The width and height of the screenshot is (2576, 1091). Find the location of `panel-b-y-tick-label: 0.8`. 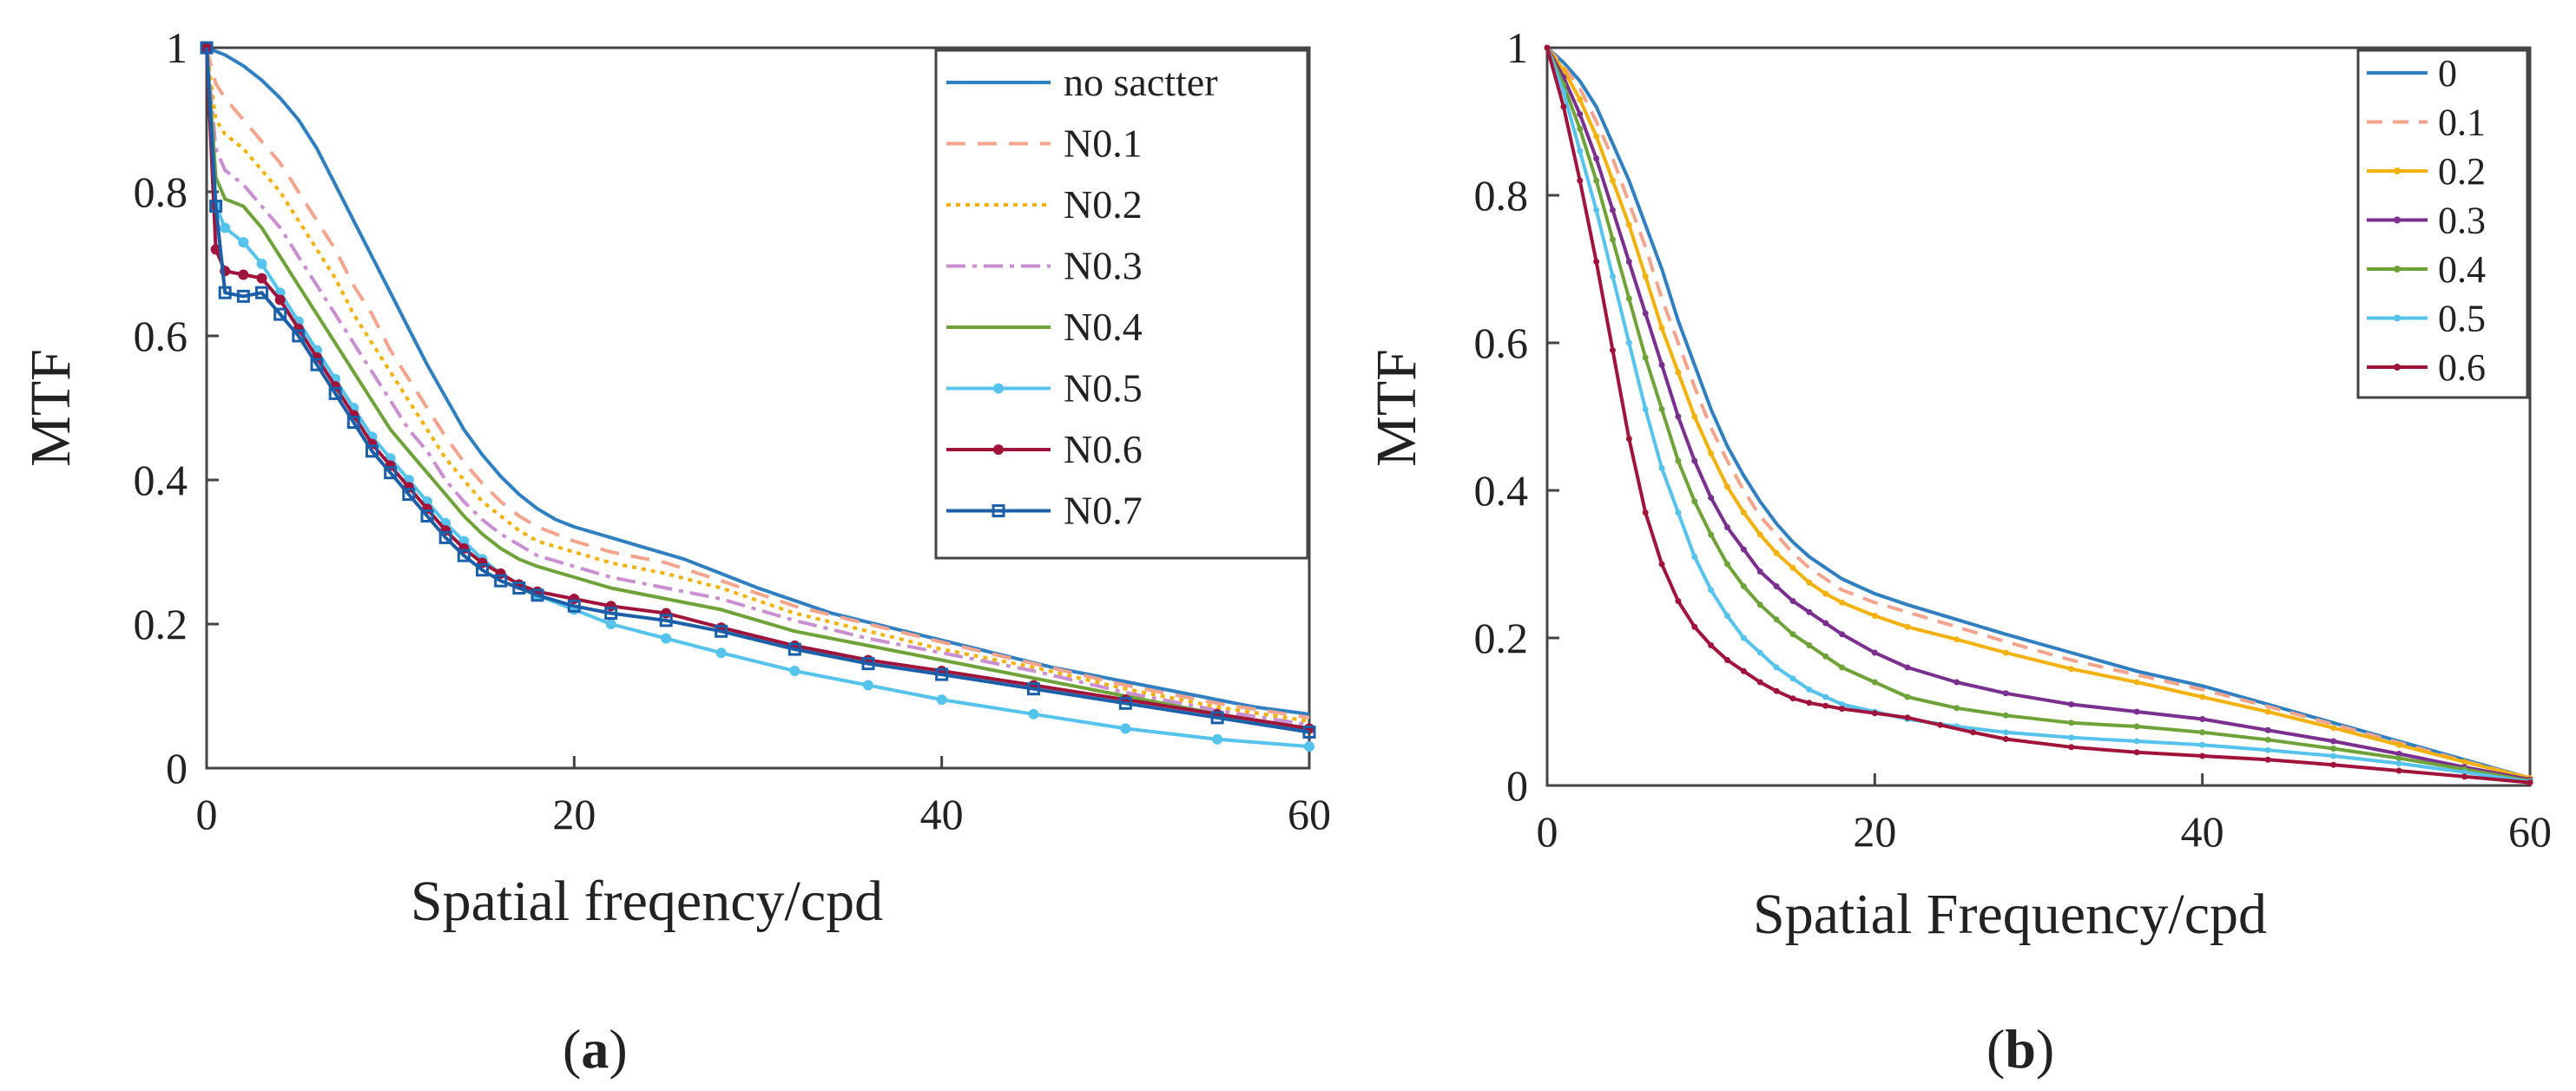

panel-b-y-tick-label: 0.8 is located at coordinates (1501, 195).